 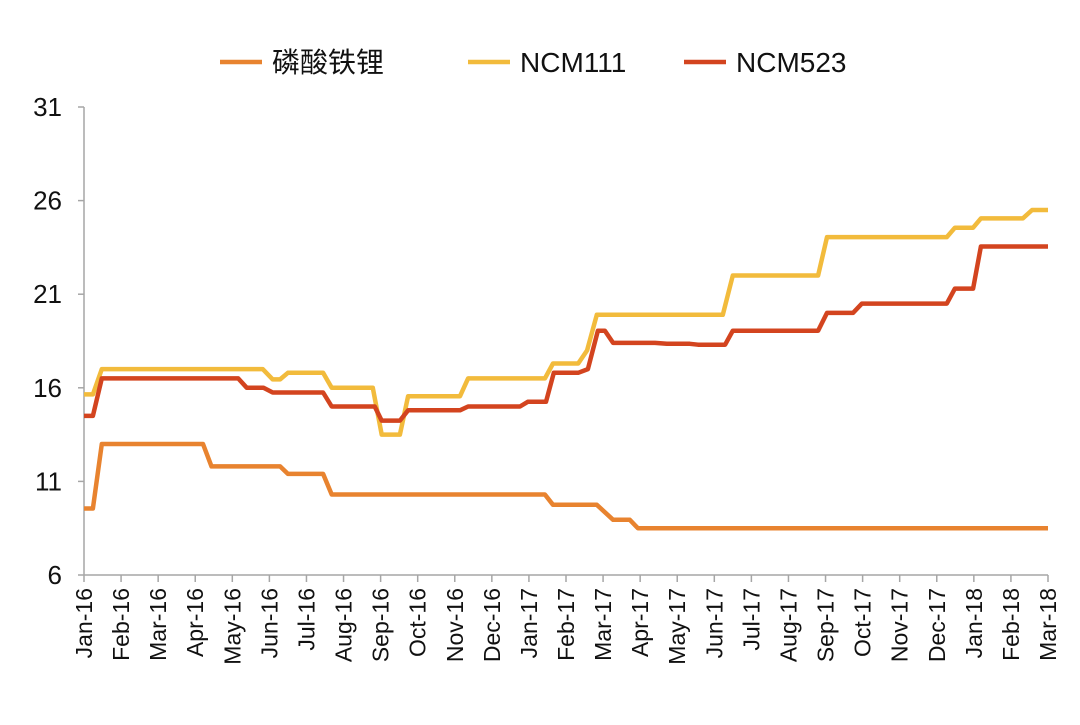 I want to click on x-tick-label: Jan-17, so click(x=529, y=623).